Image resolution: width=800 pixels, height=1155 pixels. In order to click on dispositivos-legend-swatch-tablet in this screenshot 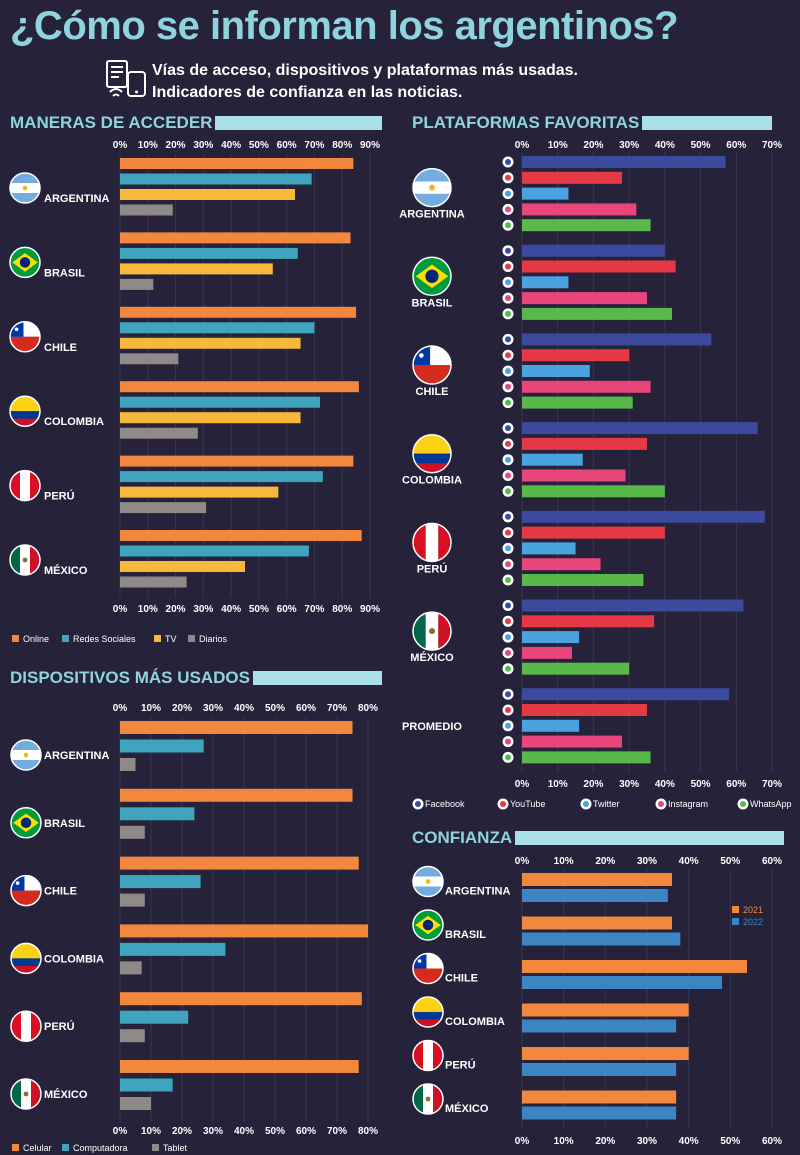, I will do `click(155, 1147)`.